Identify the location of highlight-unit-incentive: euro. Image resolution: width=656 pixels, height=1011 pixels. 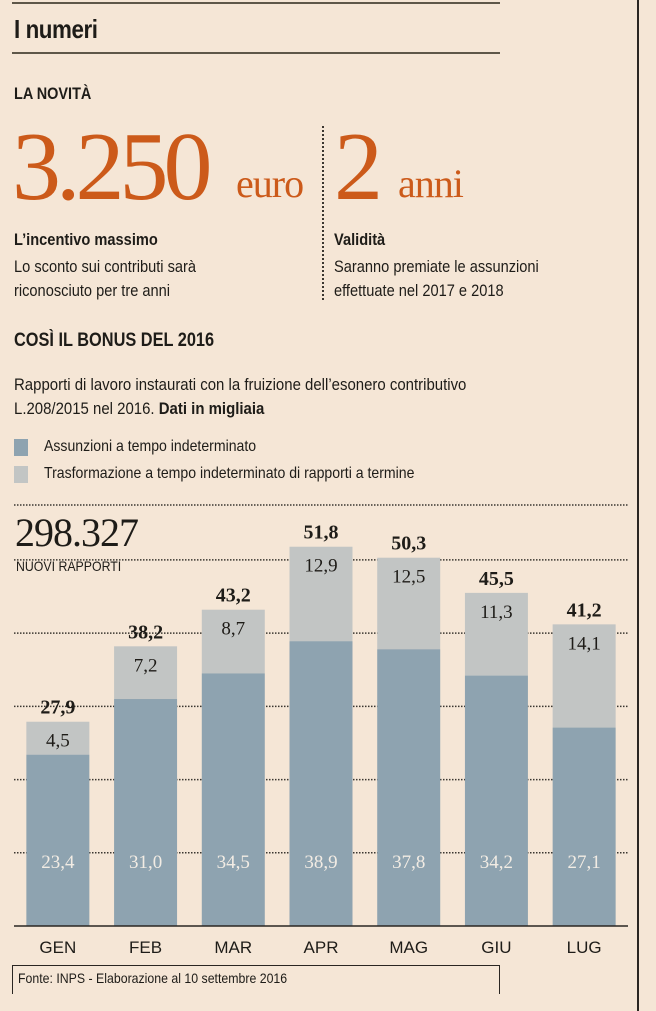
(270, 183).